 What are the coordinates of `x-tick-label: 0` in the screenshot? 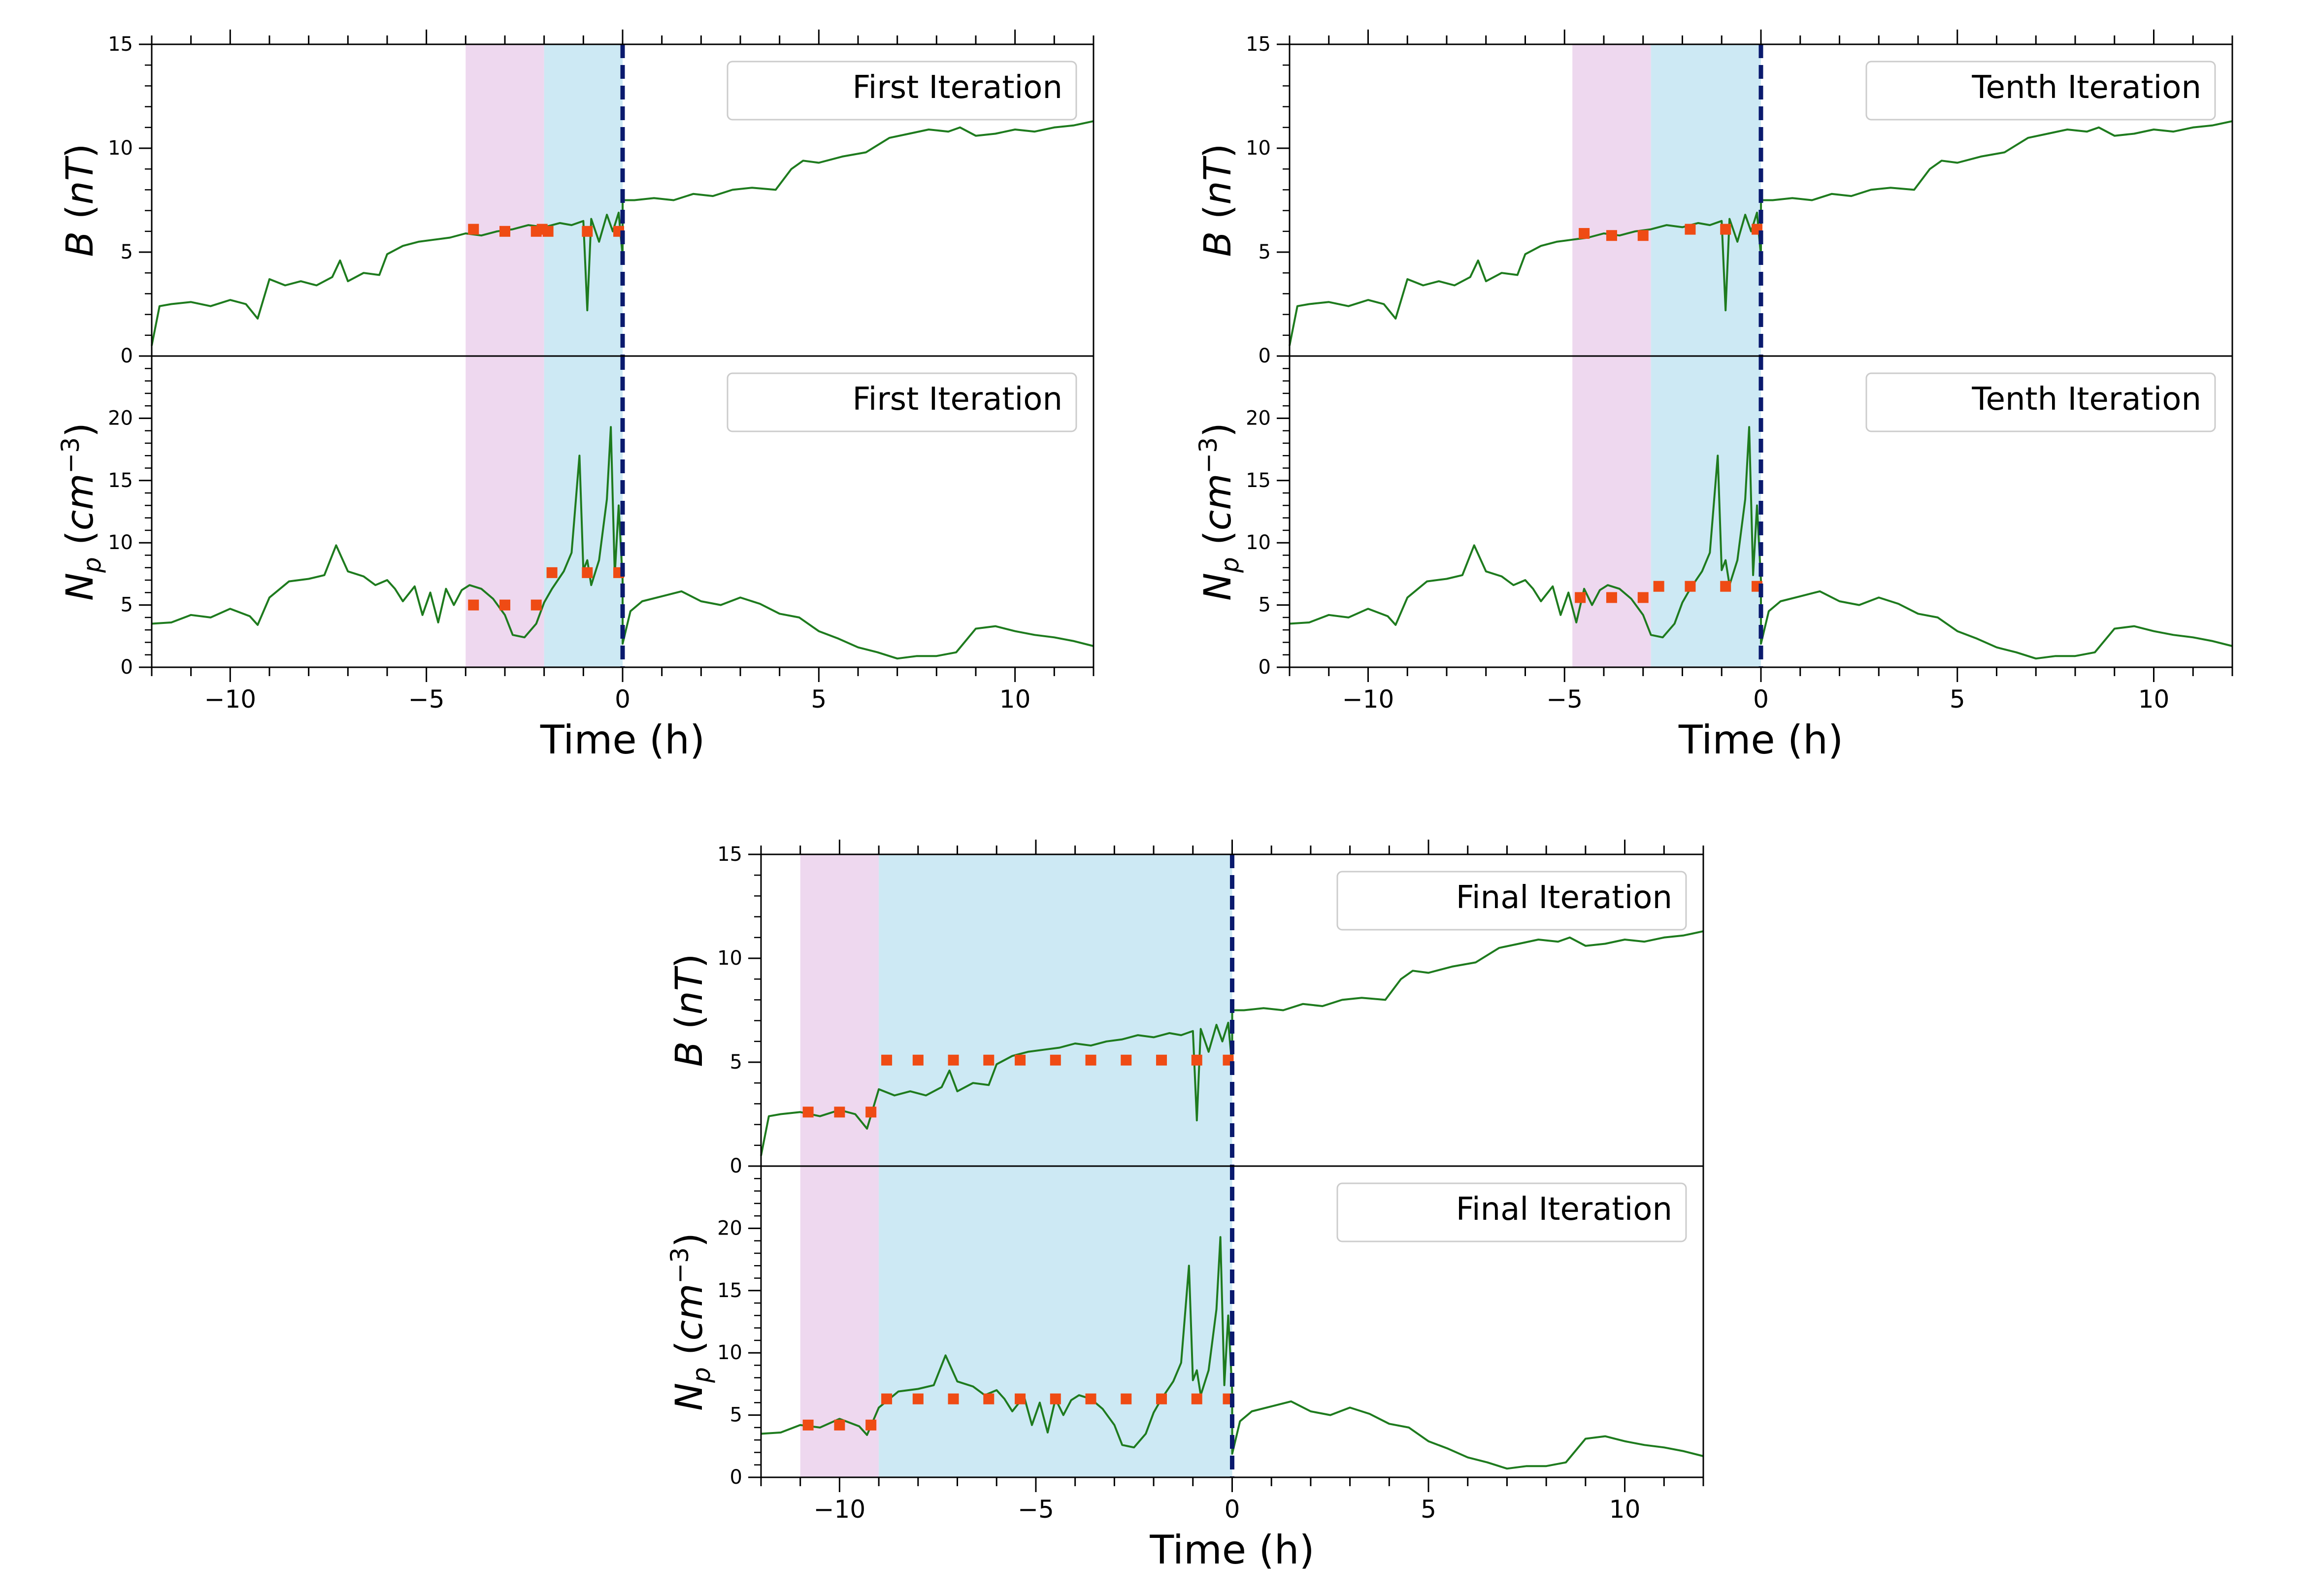 It's located at (1761, 699).